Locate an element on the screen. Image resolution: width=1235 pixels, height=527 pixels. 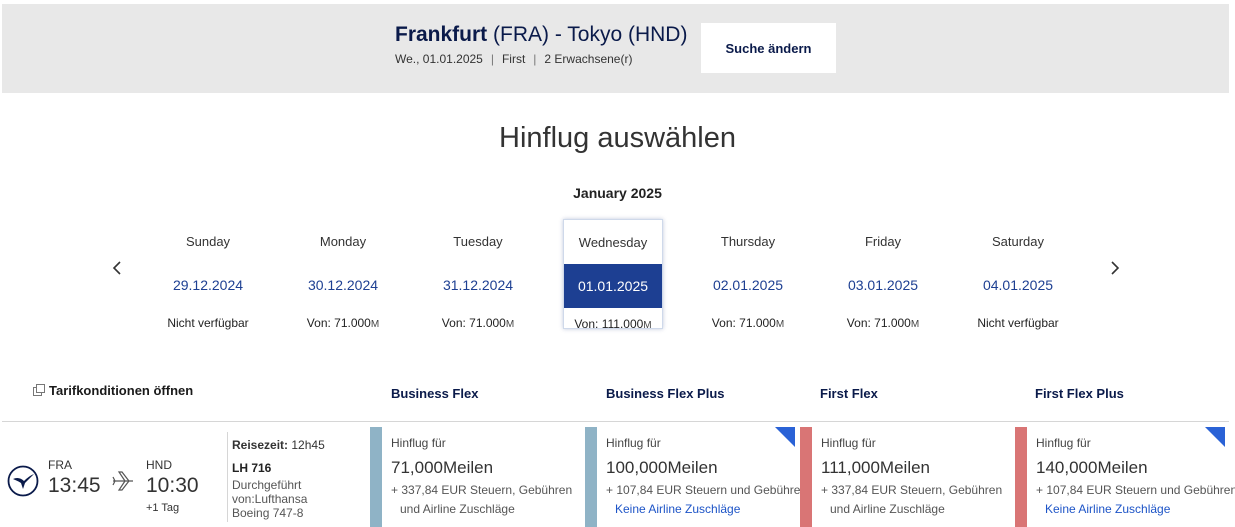
change-search-button: Suche ändern is located at coordinates (768, 48).